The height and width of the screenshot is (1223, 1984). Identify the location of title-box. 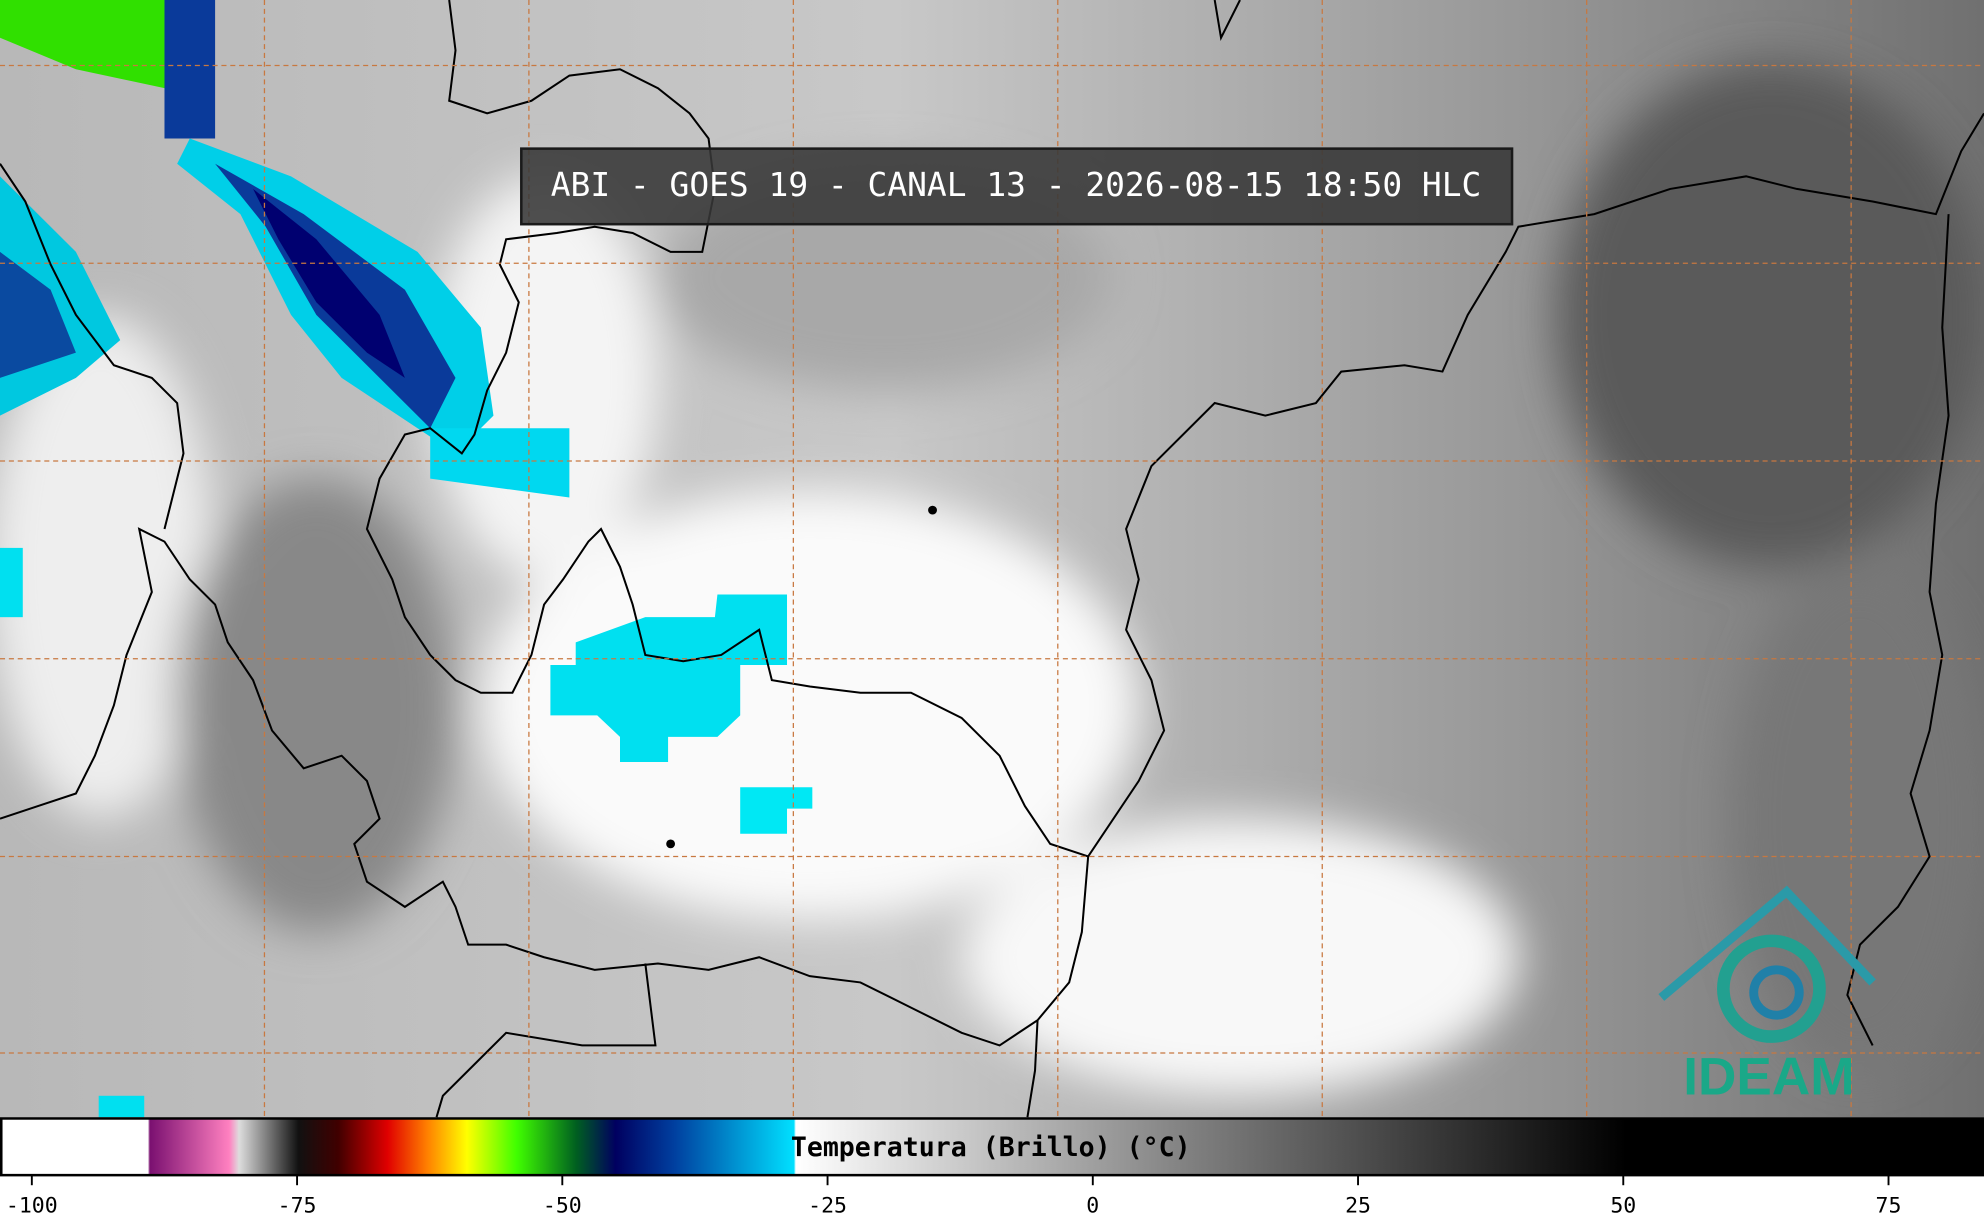
(1017, 186).